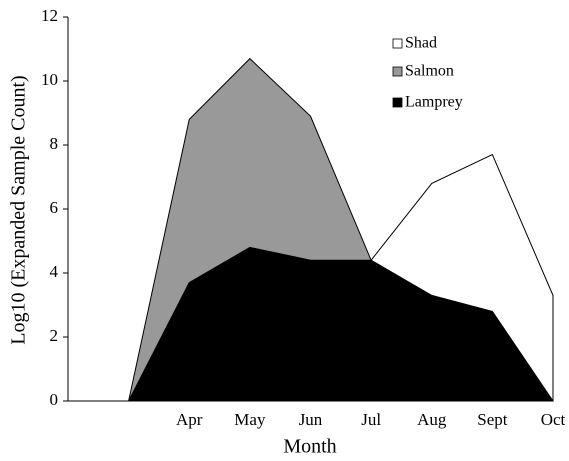 The image size is (569, 461). What do you see at coordinates (434, 102) in the screenshot?
I see `legend-label: Lamprey` at bounding box center [434, 102].